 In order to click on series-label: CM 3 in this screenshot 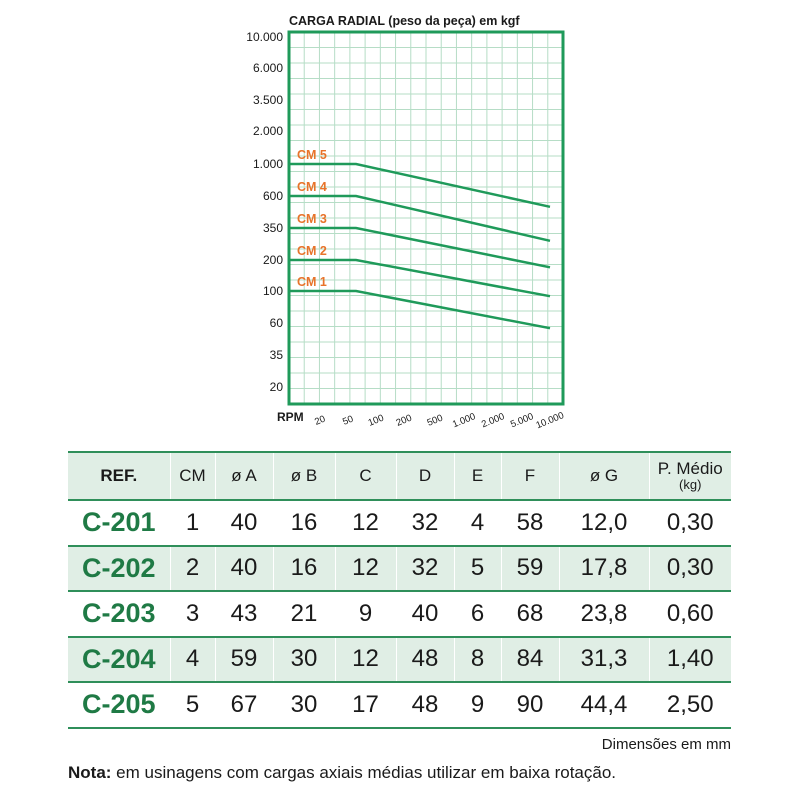, I will do `click(312, 219)`.